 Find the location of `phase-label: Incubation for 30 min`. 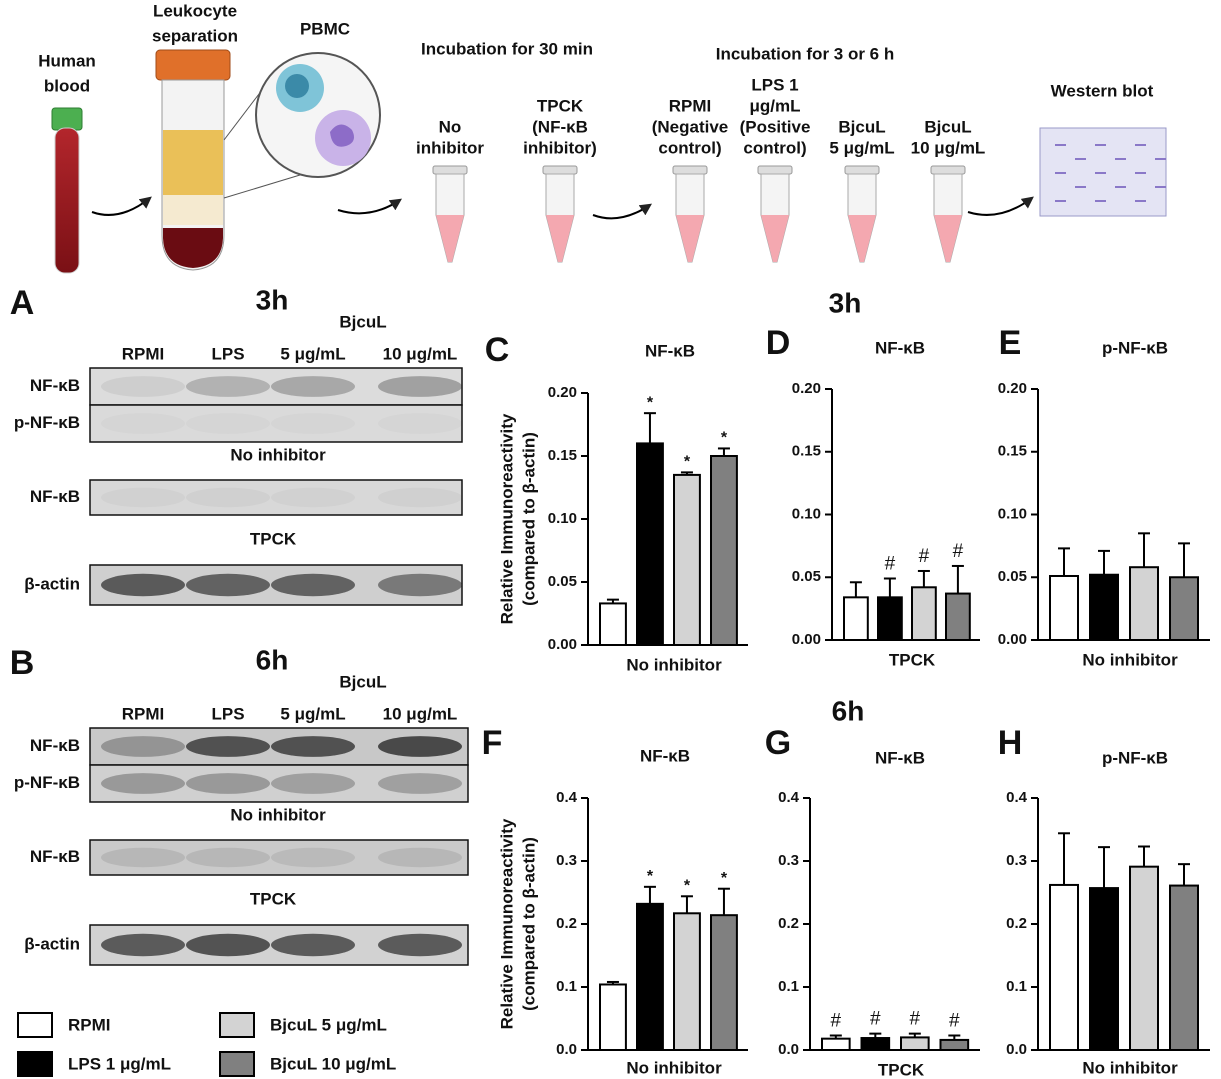

phase-label: Incubation for 30 min is located at coordinates (507, 48).